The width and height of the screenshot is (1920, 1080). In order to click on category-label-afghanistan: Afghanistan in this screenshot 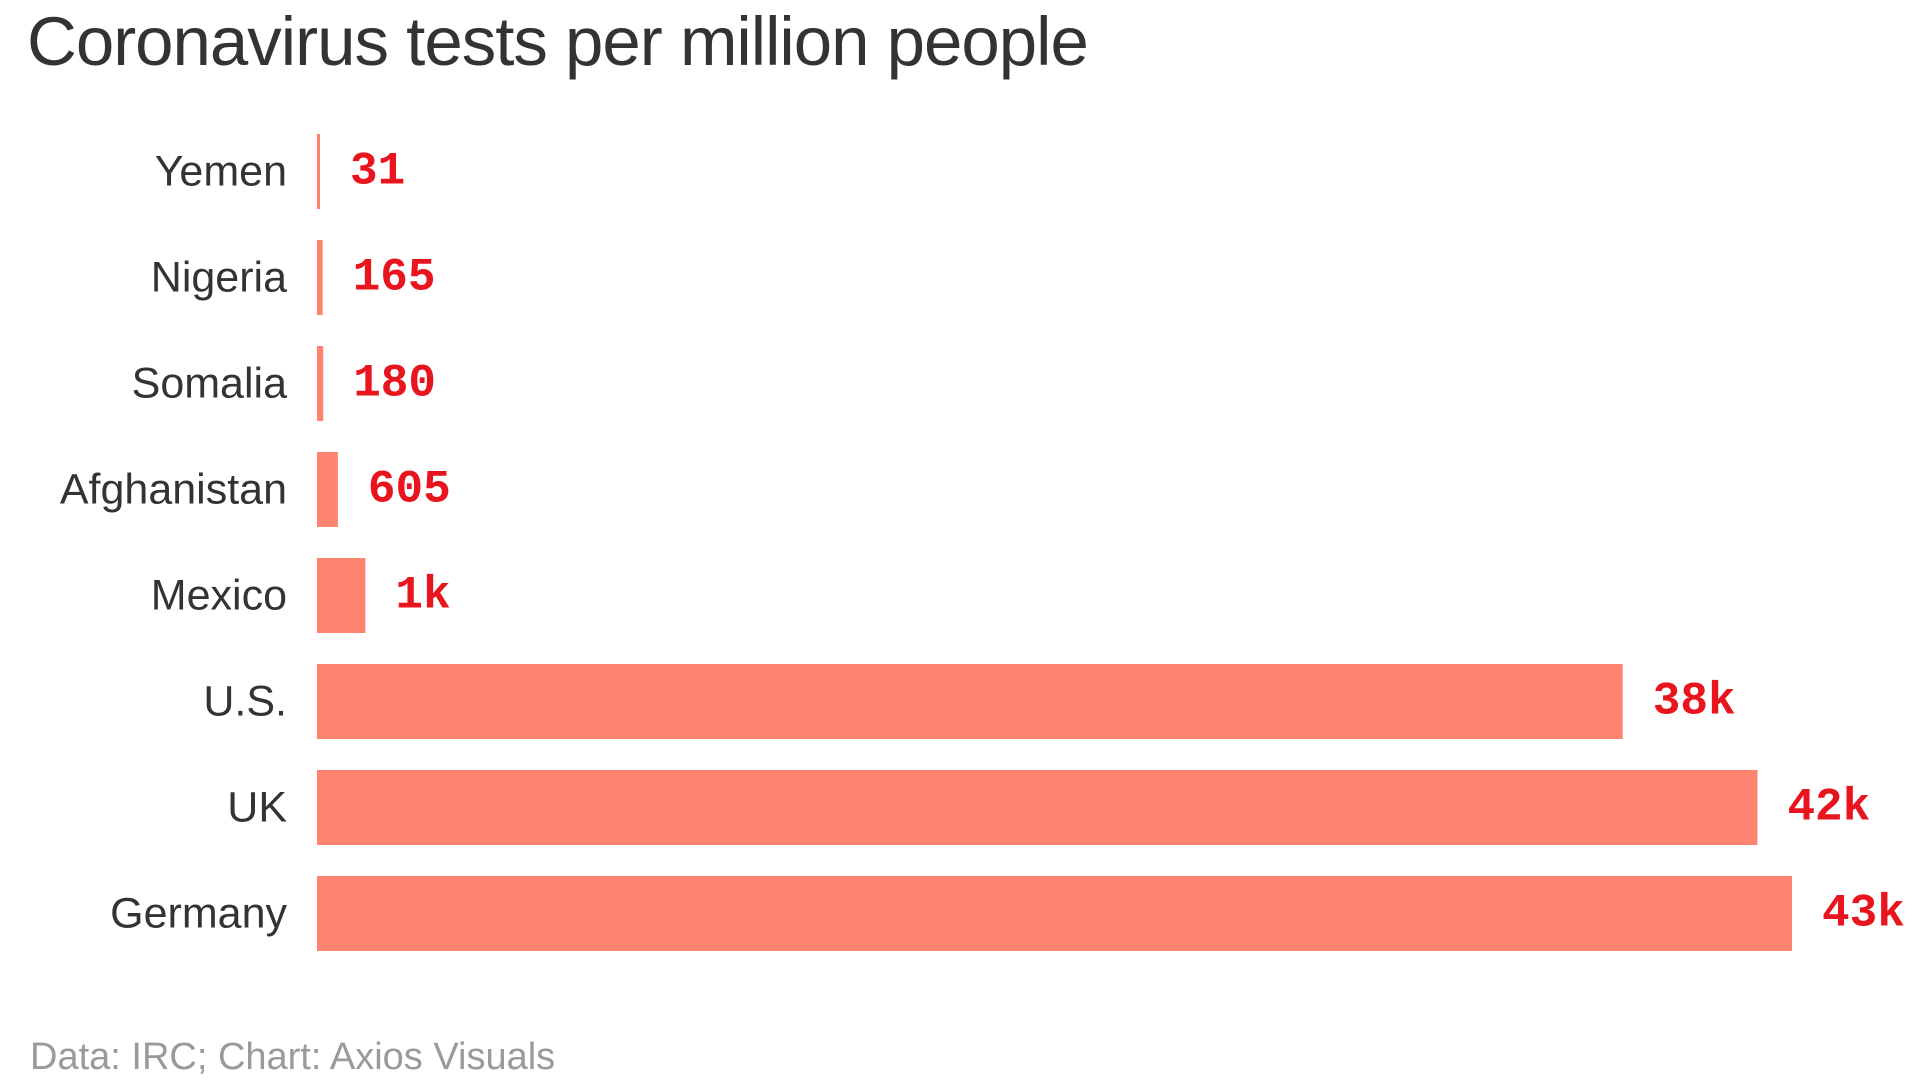, I will do `click(173, 490)`.